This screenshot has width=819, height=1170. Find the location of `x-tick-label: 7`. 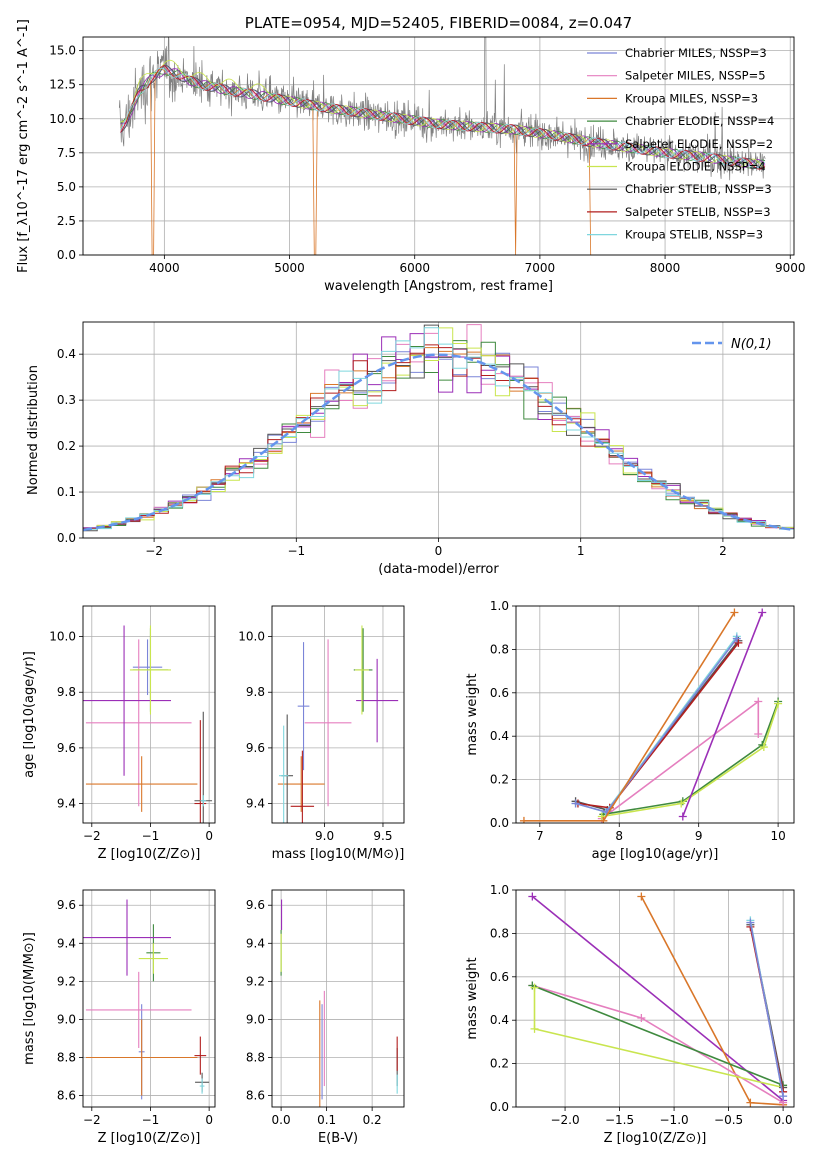

x-tick-label: 7 is located at coordinates (540, 836).